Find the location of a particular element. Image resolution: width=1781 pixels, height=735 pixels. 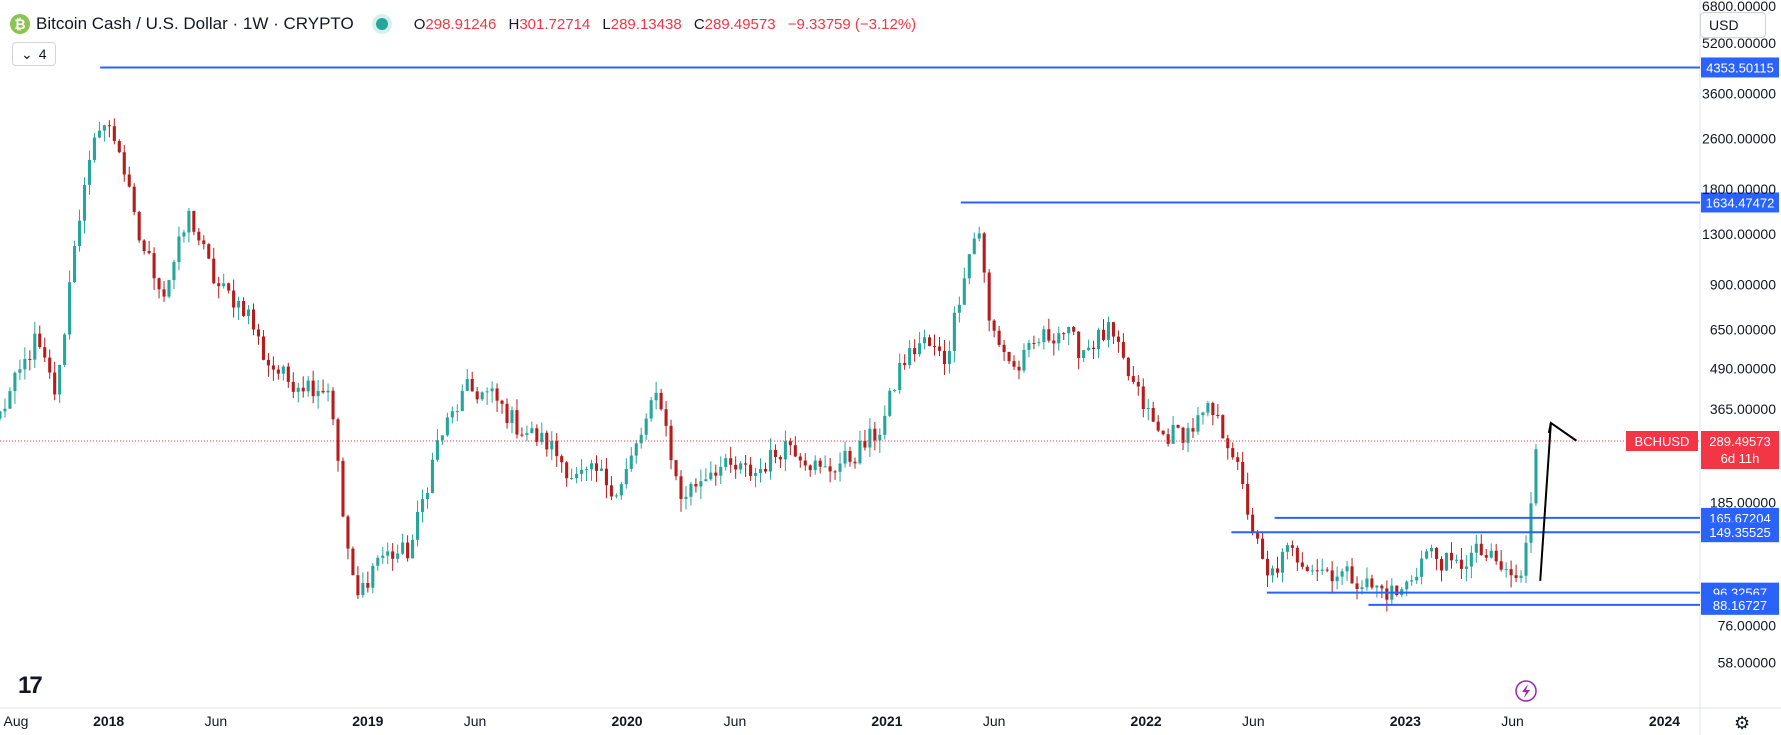

indicators-count: 4 is located at coordinates (42, 54).